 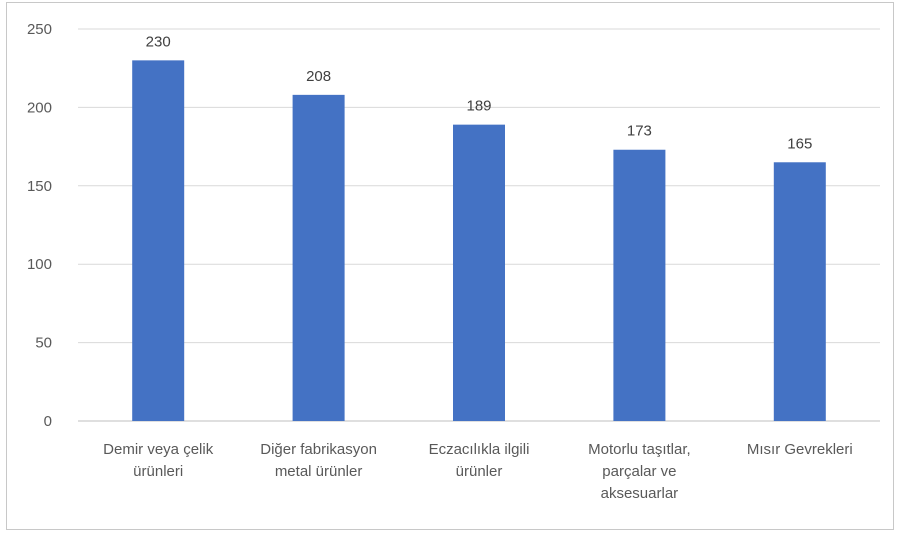 I want to click on x-tick-label-line: Mısır Gevrekleri, so click(x=800, y=449).